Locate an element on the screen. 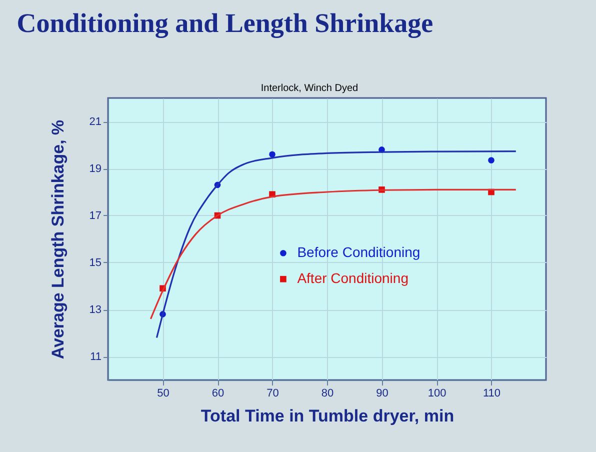 The width and height of the screenshot is (596, 452). x-tick-label: 80 is located at coordinates (327, 394).